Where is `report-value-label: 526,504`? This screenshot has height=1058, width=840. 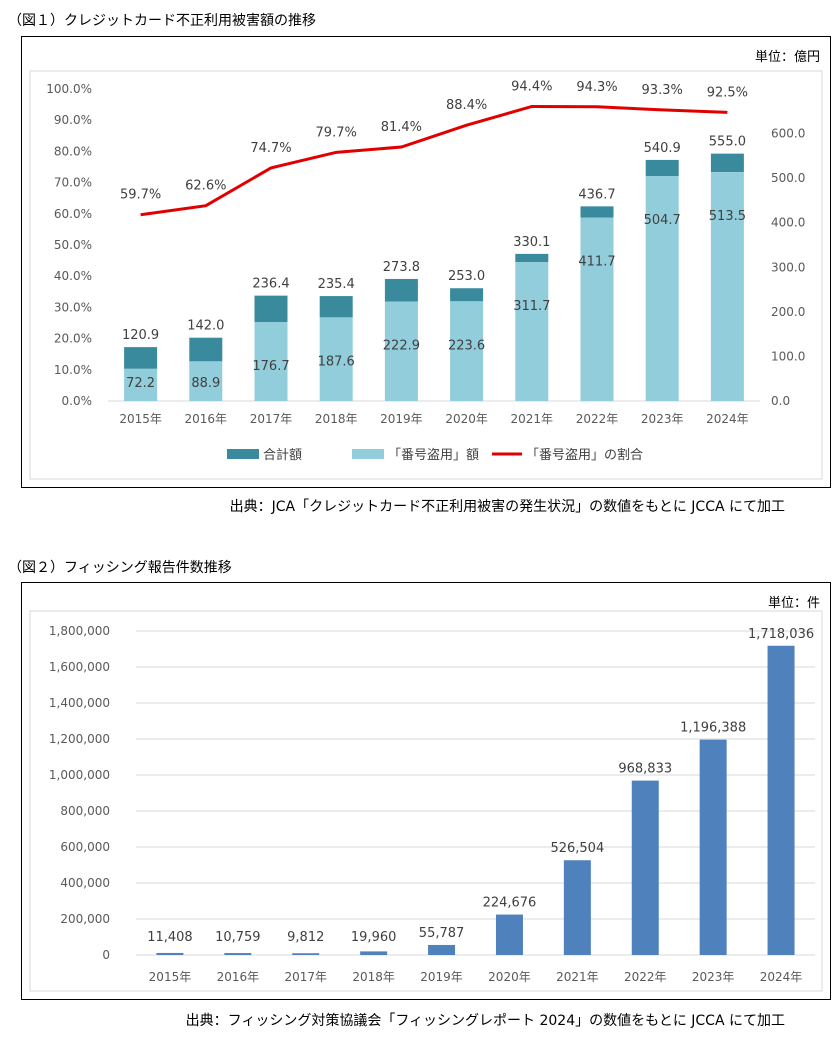
report-value-label: 526,504 is located at coordinates (577, 848).